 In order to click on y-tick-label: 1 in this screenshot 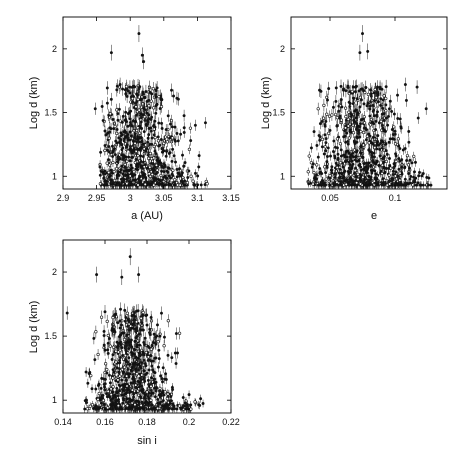, I will do `click(282, 176)`.